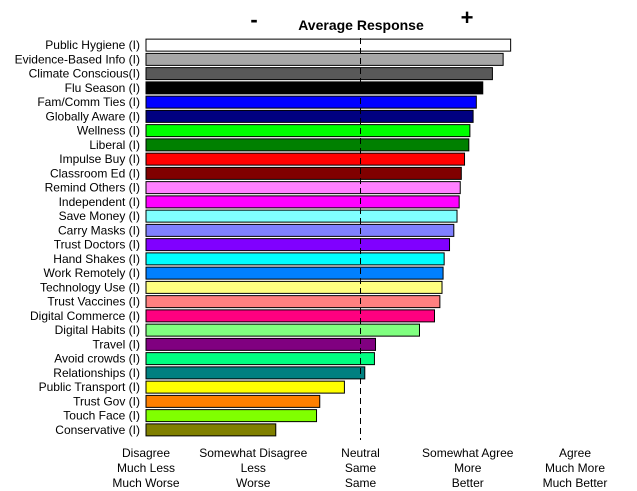  What do you see at coordinates (253, 468) in the screenshot?
I see `x-tick-label: Less` at bounding box center [253, 468].